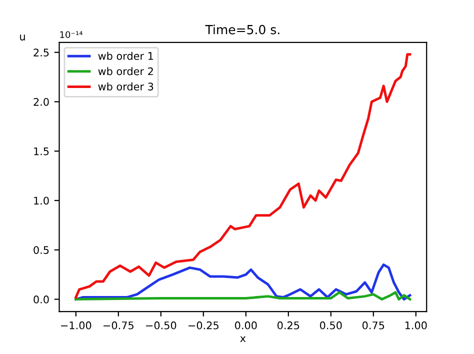 The image size is (474, 354). What do you see at coordinates (119, 325) in the screenshot?
I see `x-tick-label: −0.75` at bounding box center [119, 325].